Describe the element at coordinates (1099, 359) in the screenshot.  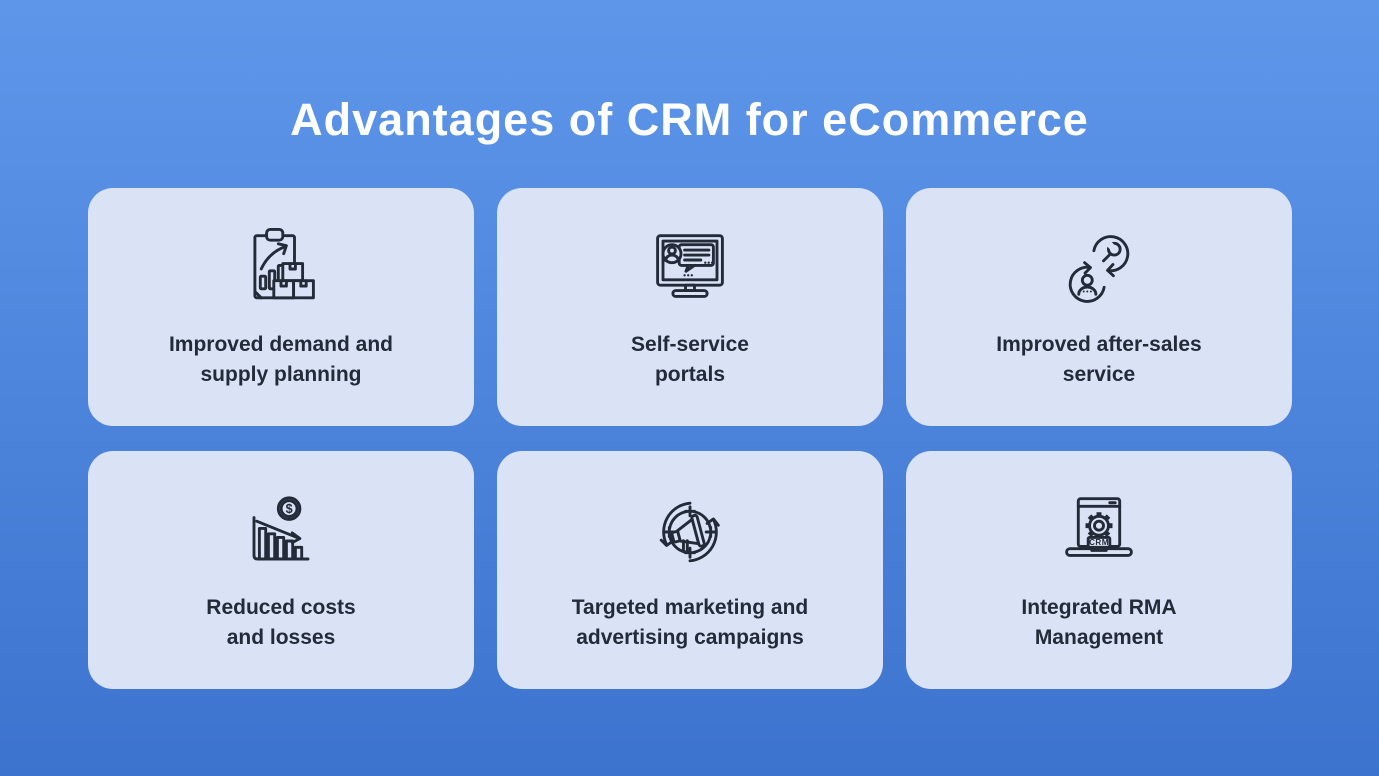
I see `card-label: Improved after-sales service` at that location.